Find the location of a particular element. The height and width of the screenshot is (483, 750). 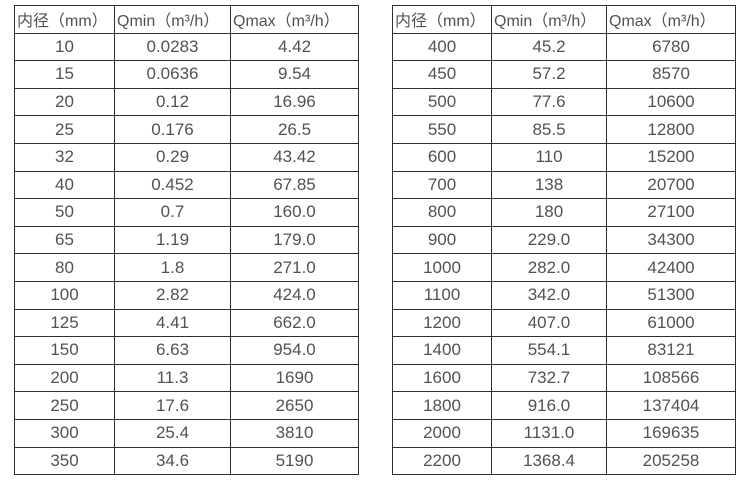

qmax-cell: 27100 is located at coordinates (671, 212).